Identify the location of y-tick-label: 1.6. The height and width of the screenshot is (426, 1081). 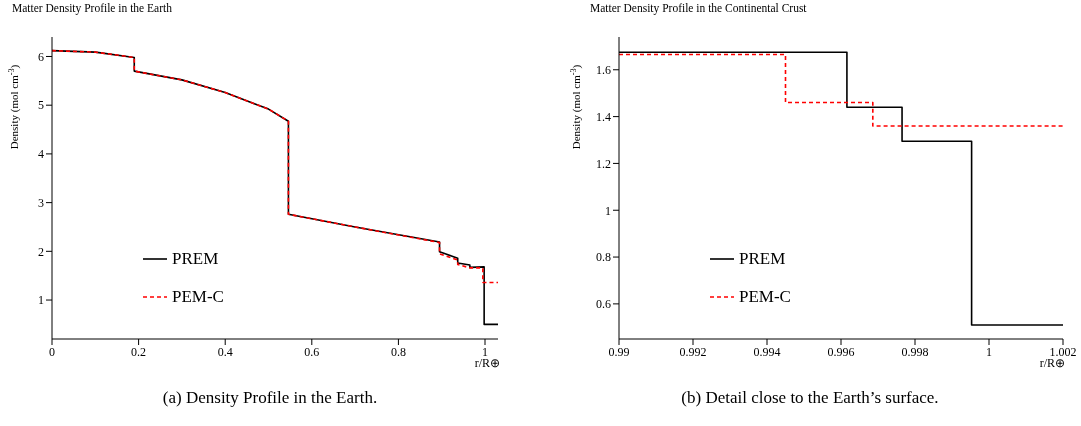
(603, 70).